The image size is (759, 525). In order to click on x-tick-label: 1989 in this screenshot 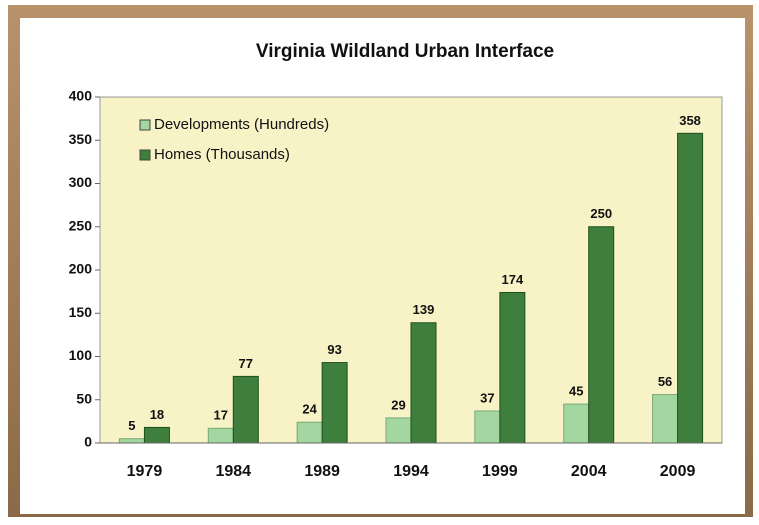, I will do `click(322, 471)`.